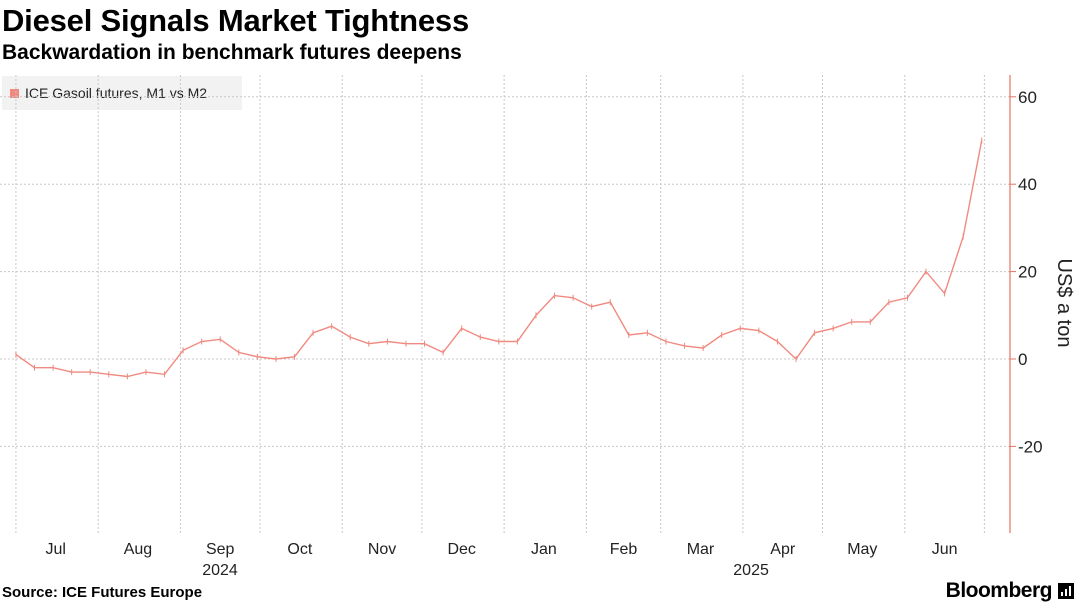 This screenshot has width=1080, height=606. I want to click on y-tick-label: 20, so click(1027, 272).